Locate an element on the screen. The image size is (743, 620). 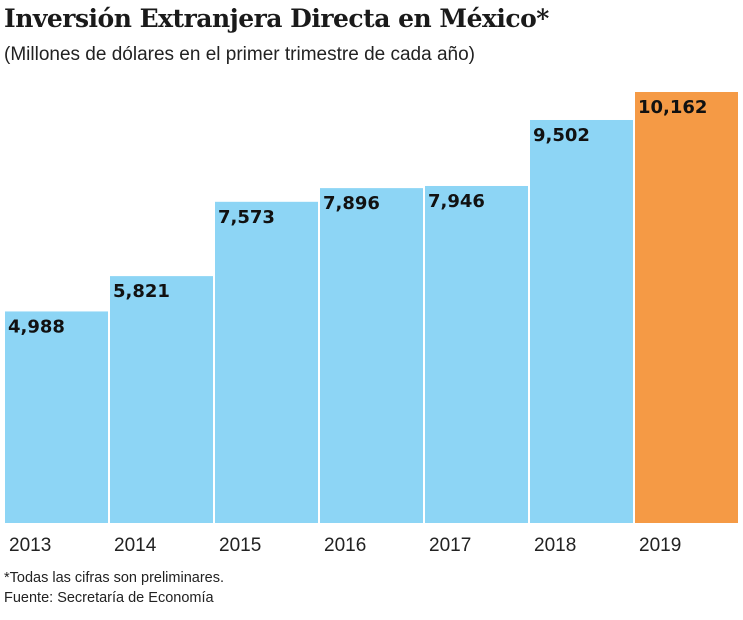
x-tick-label-2019: 2019 is located at coordinates (660, 545).